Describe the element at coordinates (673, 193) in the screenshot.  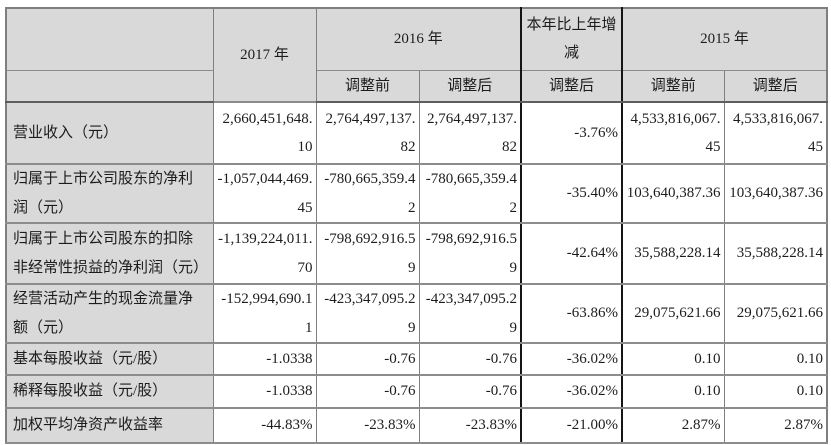
I see `cell-2015-before: 103,640,387.36` at that location.